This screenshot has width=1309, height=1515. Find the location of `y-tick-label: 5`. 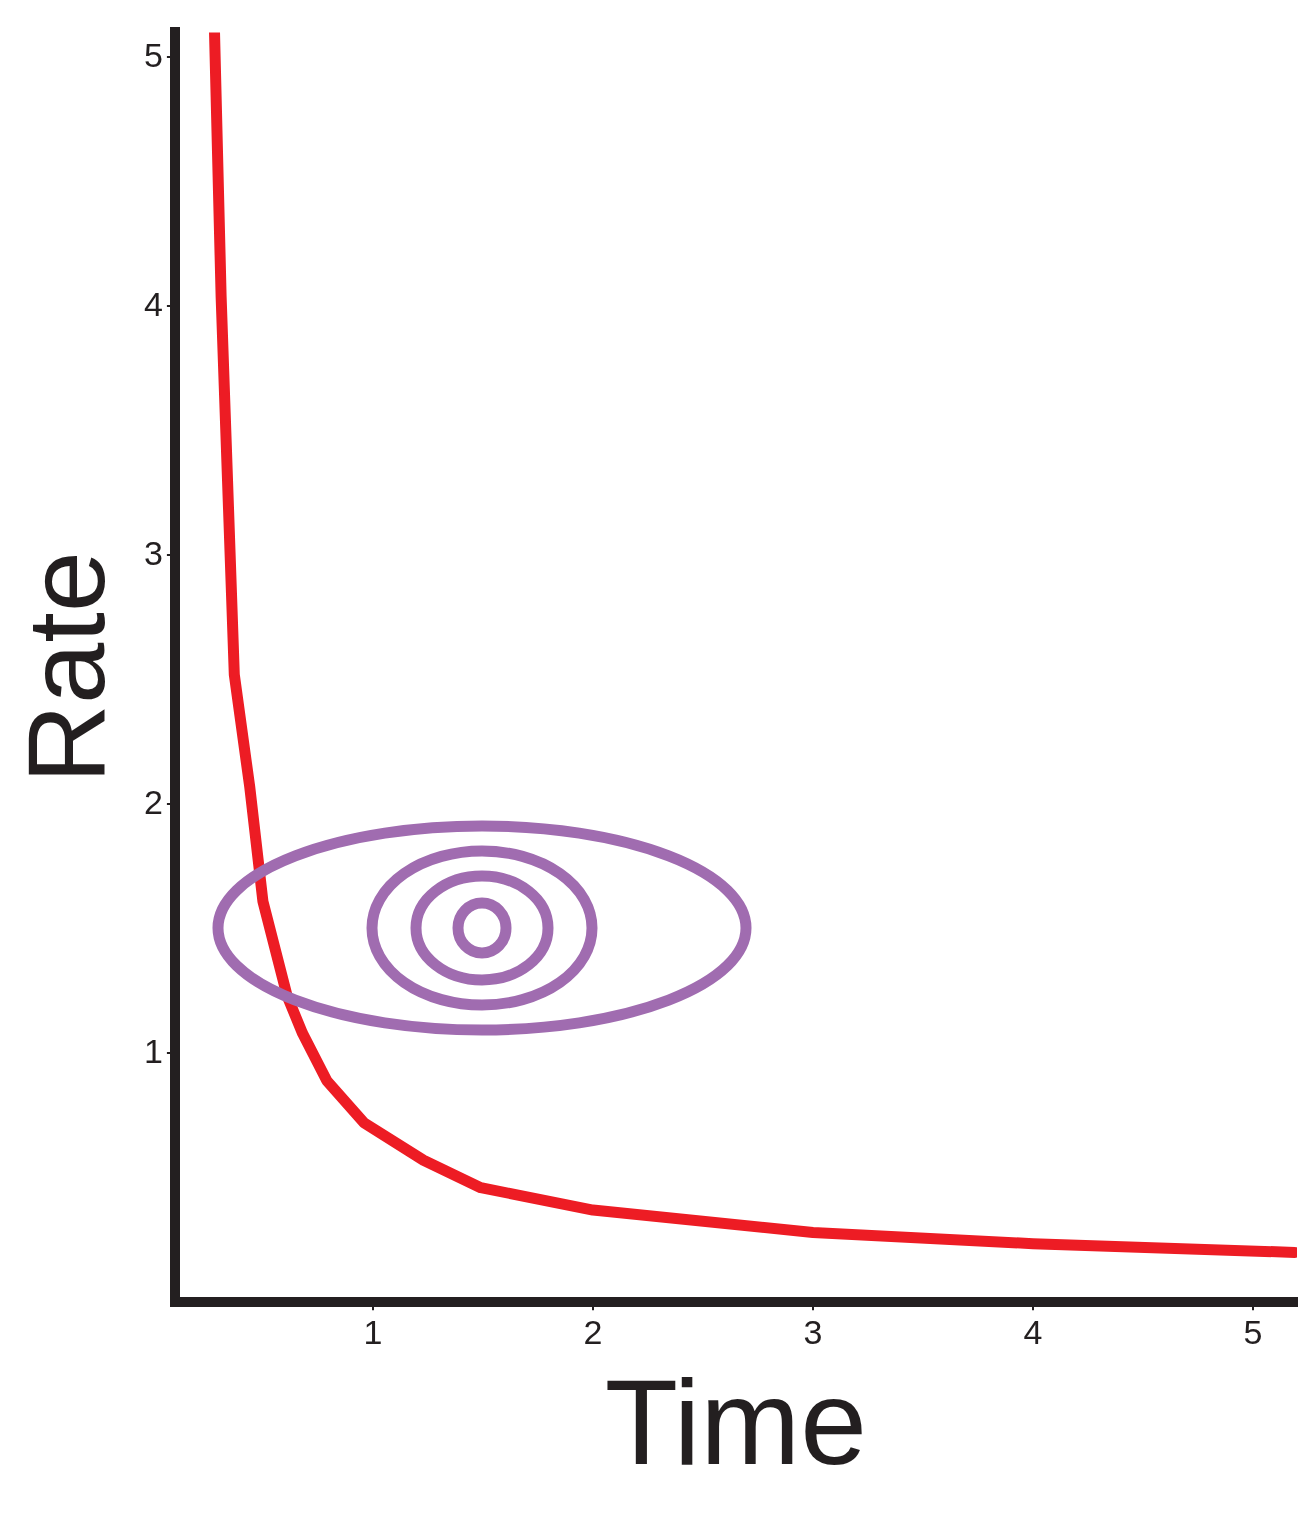

y-tick-label: 5 is located at coordinates (153, 54).